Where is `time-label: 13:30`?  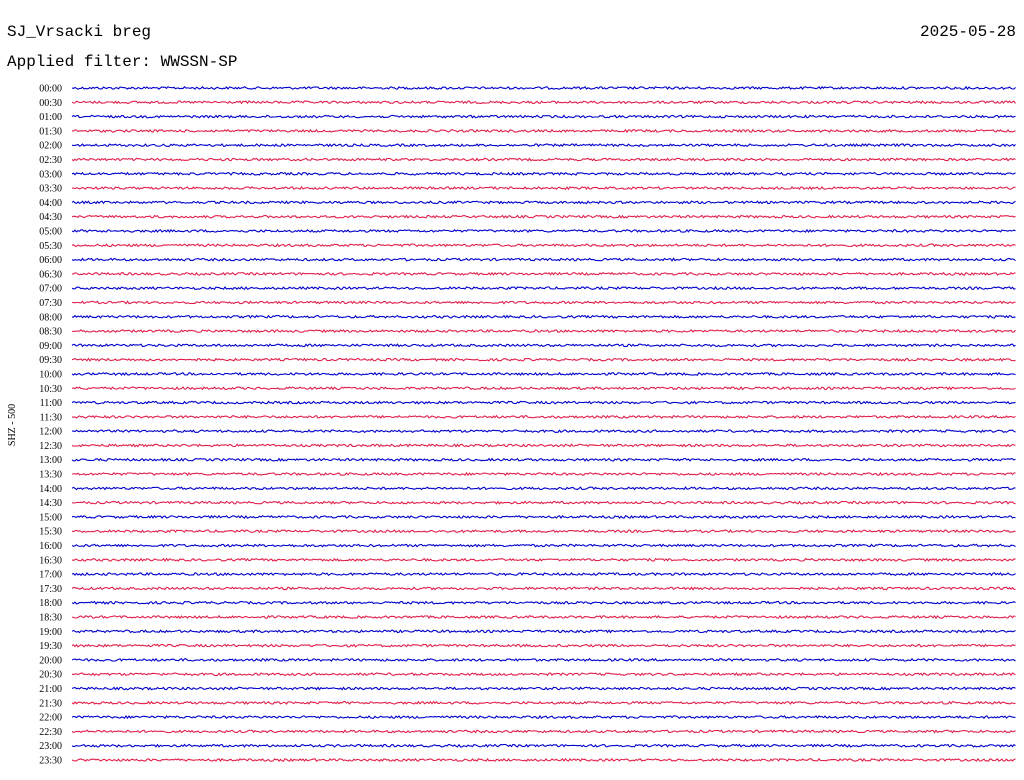 time-label: 13:30 is located at coordinates (50, 475).